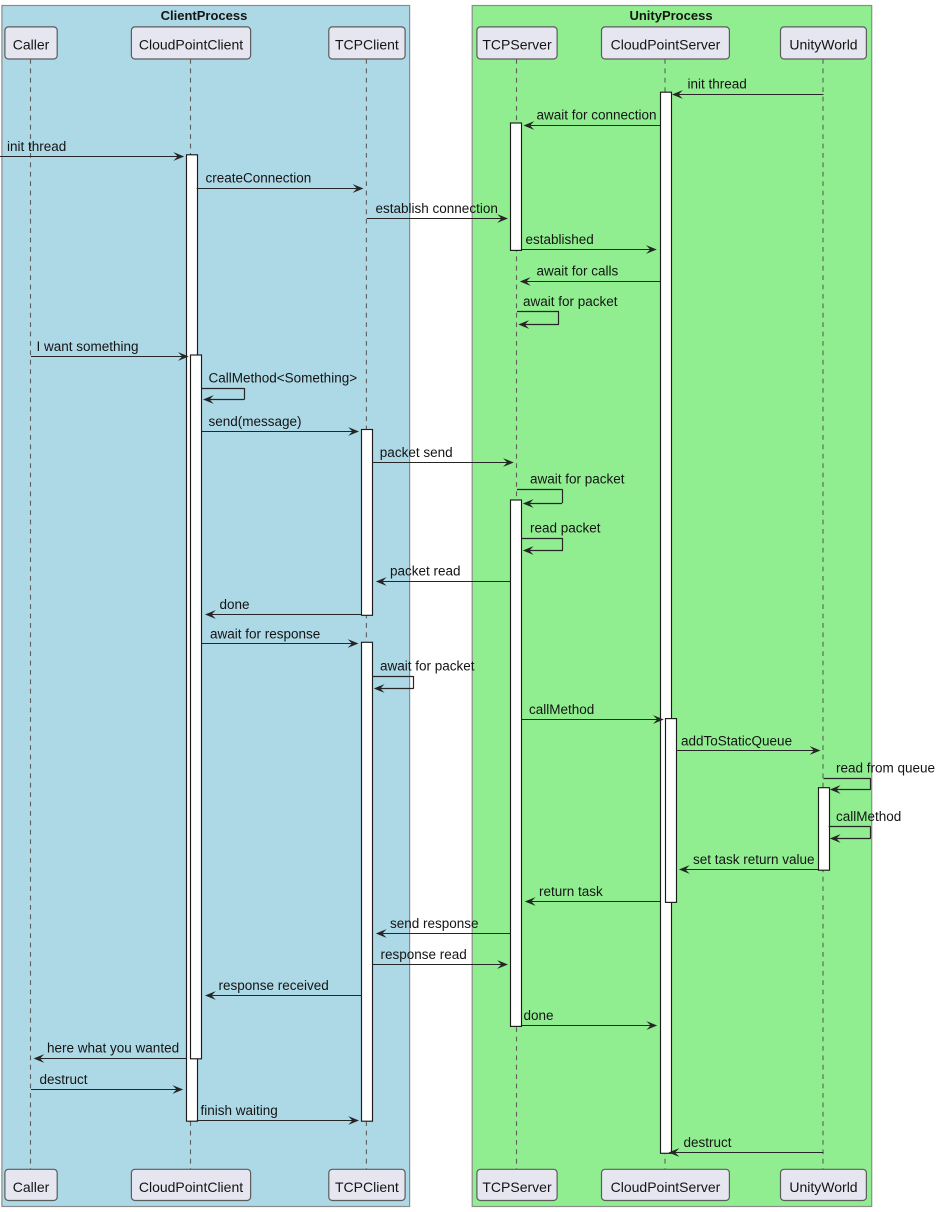 This screenshot has width=941, height=1212. Describe the element at coordinates (283, 378) in the screenshot. I see `svg-text: CallMethod<Something>` at that location.